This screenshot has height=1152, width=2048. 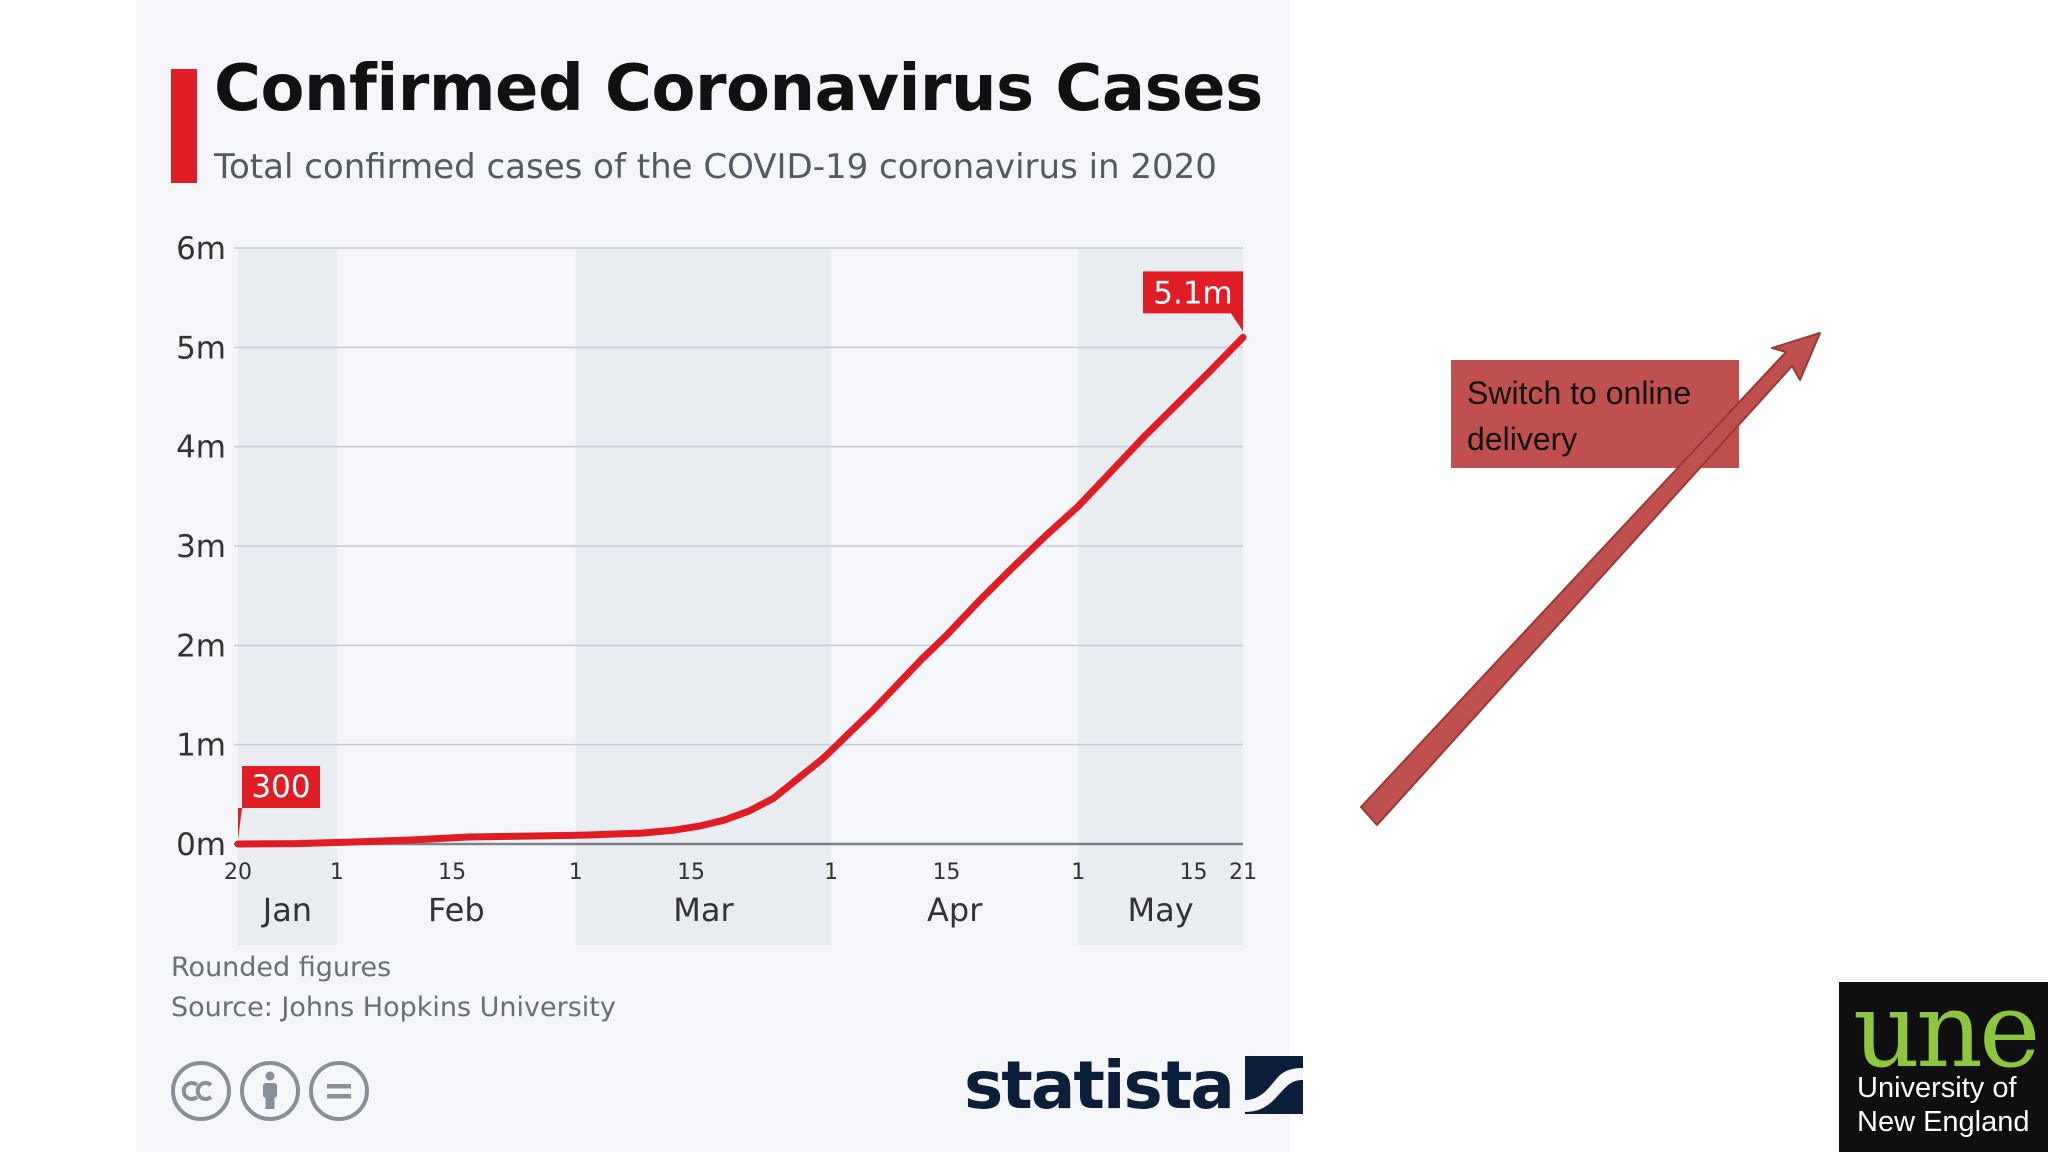 I want to click on x-tick-label: 20, so click(x=238, y=872).